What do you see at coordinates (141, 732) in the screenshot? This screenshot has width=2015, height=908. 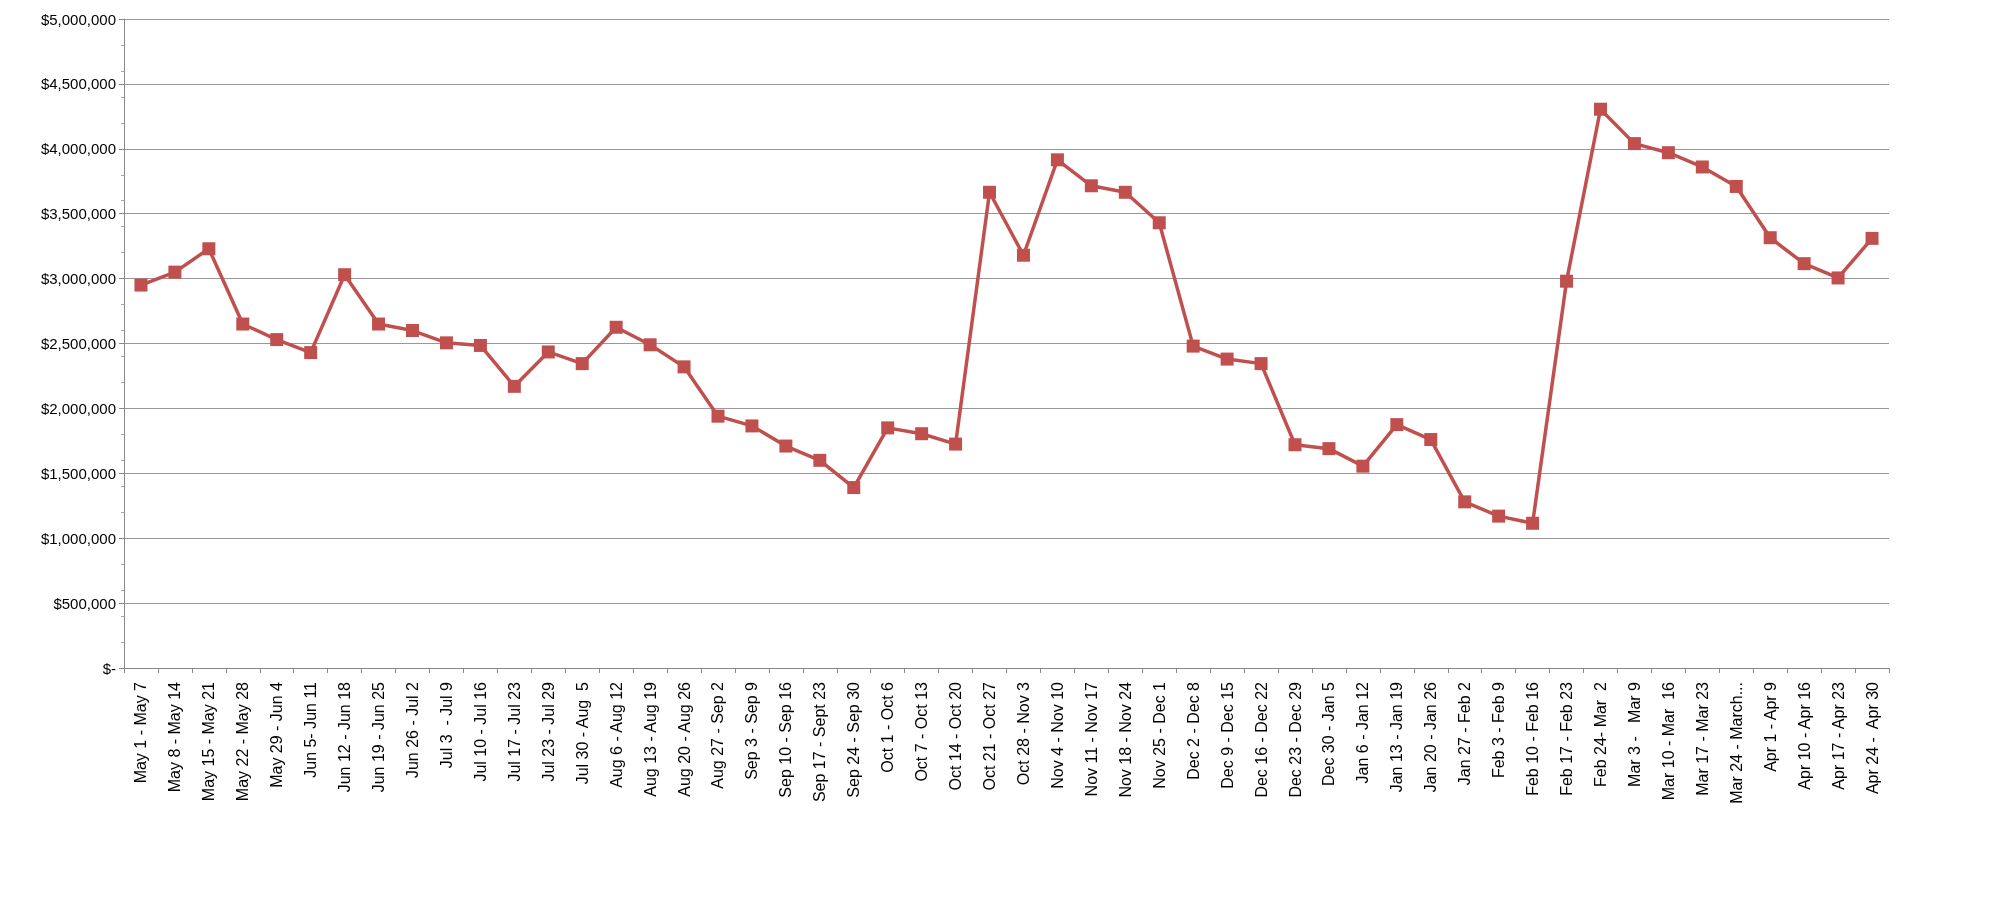 I see `x-tick-label: May 1 - May 7` at bounding box center [141, 732].